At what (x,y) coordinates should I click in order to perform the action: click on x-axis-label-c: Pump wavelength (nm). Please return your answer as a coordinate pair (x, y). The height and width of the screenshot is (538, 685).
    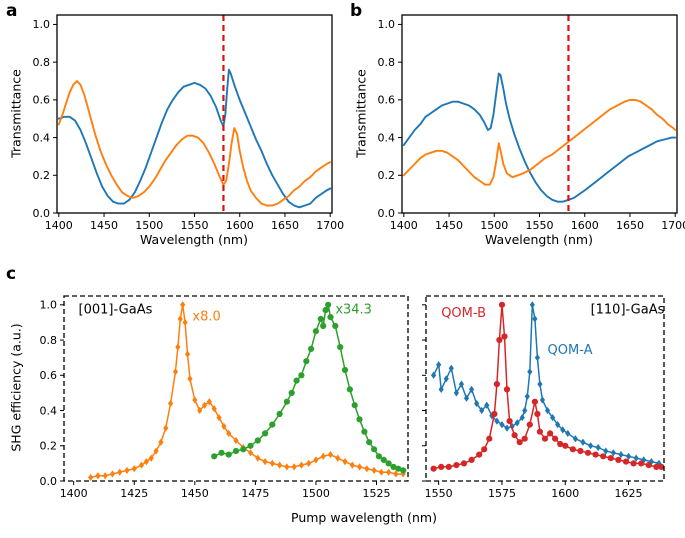
    Looking at the image, I should click on (364, 517).